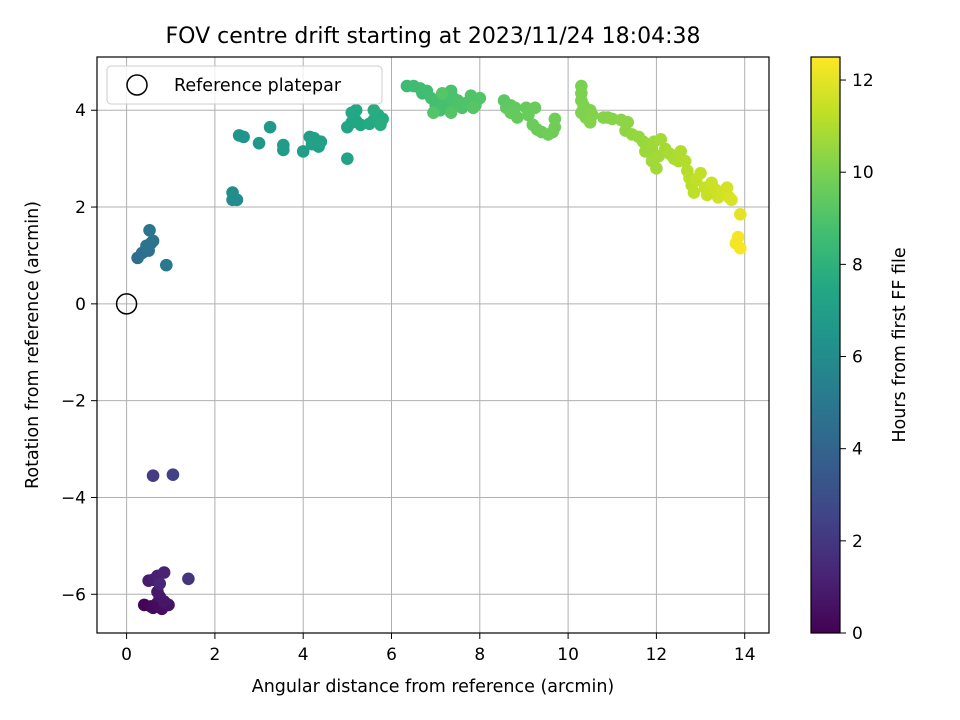  I want to click on colorbar: 0 2 4 6 8 10 12 Hours from first FF file, so click(860, 350).